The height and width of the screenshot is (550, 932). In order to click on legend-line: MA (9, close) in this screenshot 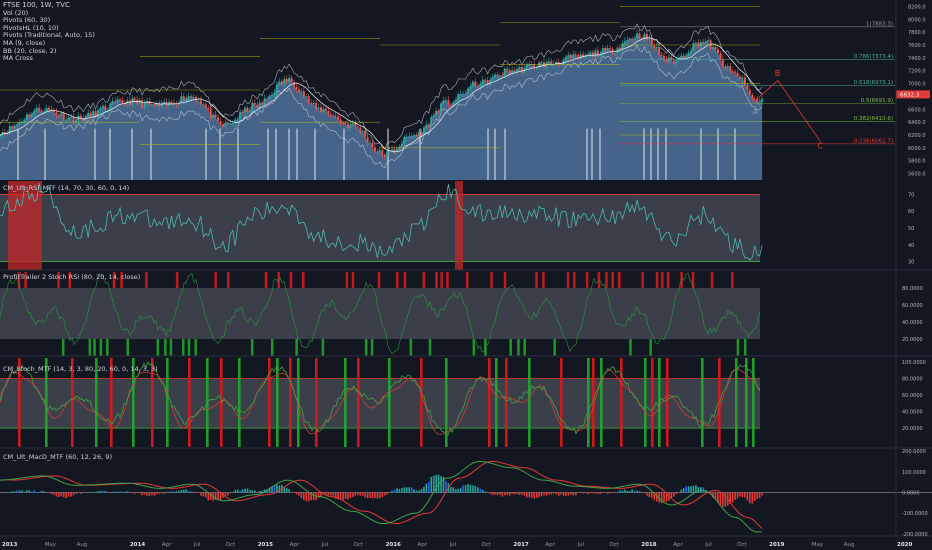, I will do `click(24, 42)`.